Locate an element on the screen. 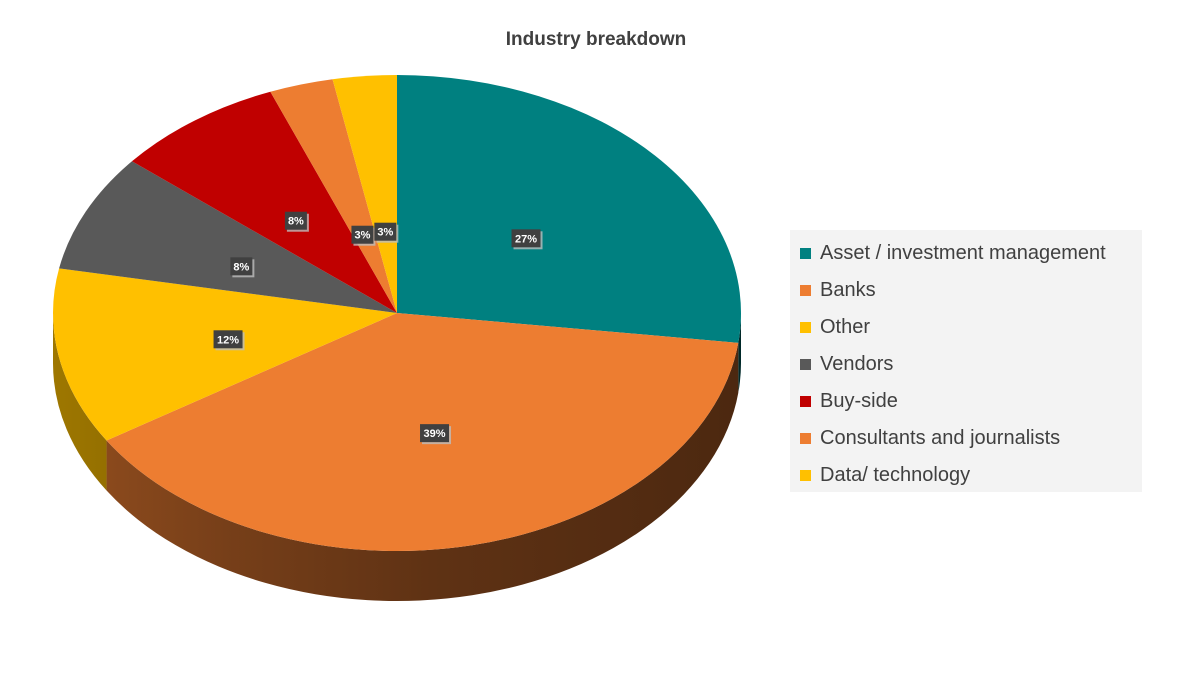 Image resolution: width=1192 pixels, height=697 pixels. legend-label: Banks is located at coordinates (848, 289).